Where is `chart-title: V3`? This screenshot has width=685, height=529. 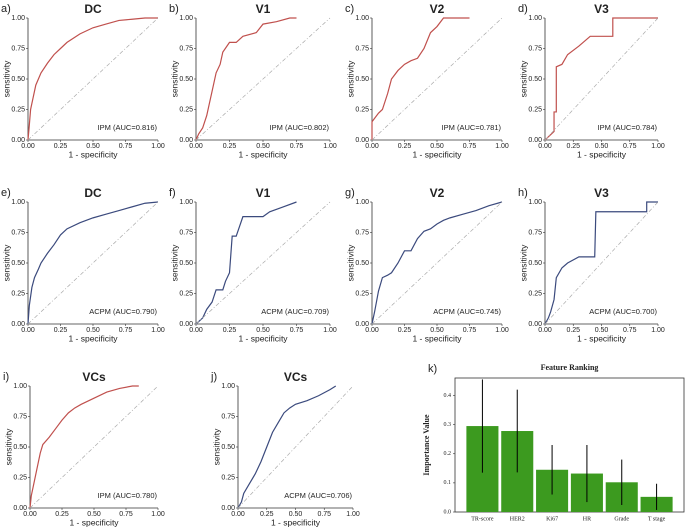
chart-title: V3 is located at coordinates (601, 193).